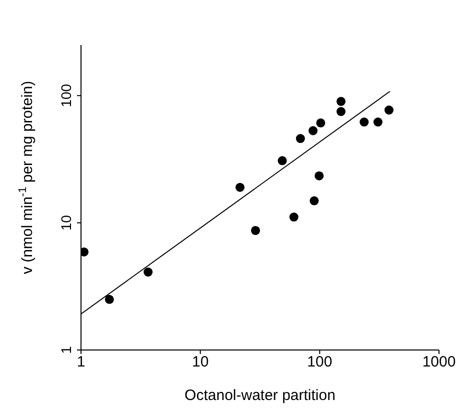 This screenshot has width=469, height=412. What do you see at coordinates (66, 350) in the screenshot?
I see `y-tick-label: 1` at bounding box center [66, 350].